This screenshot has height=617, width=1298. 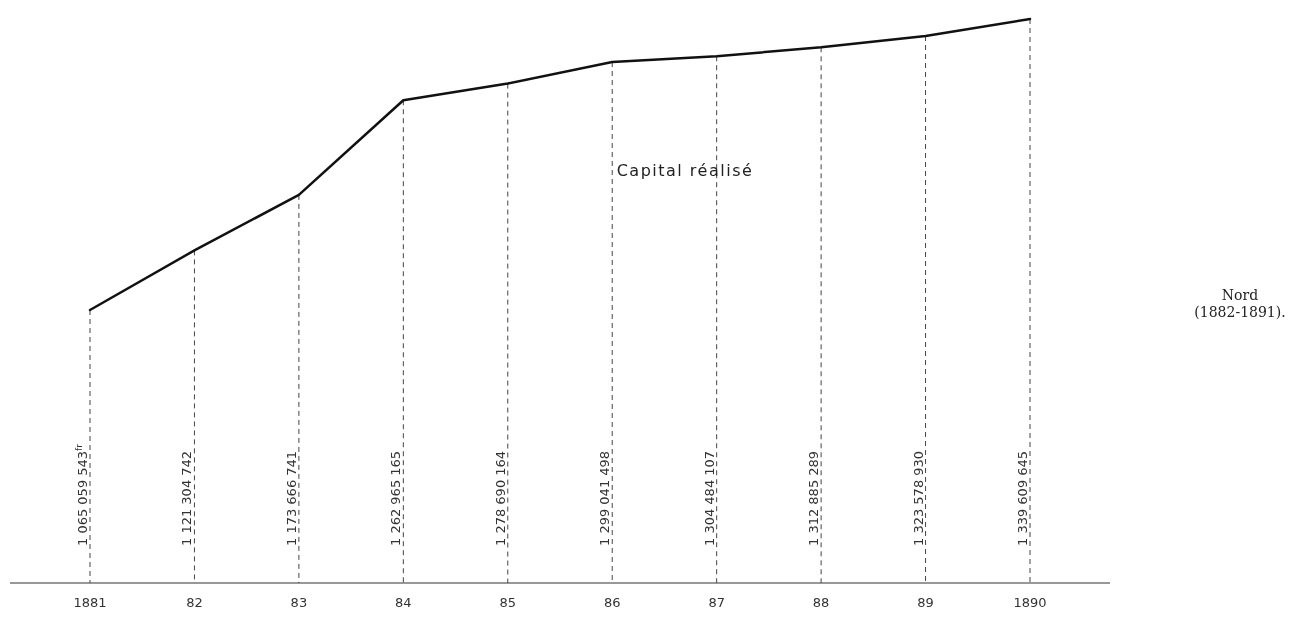 I want to click on data-label: 1 262 965 165, so click(x=396, y=498).